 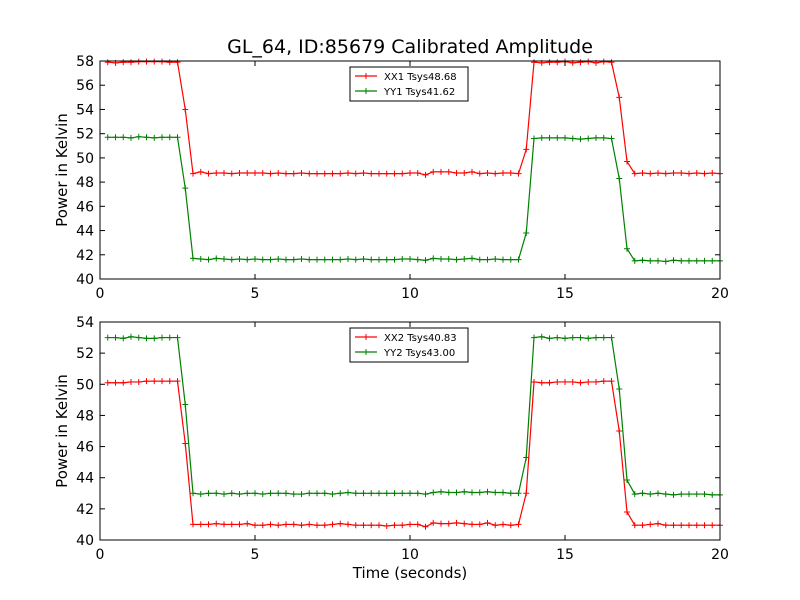 What do you see at coordinates (85, 110) in the screenshot?
I see `y-tick-label: 54` at bounding box center [85, 110].